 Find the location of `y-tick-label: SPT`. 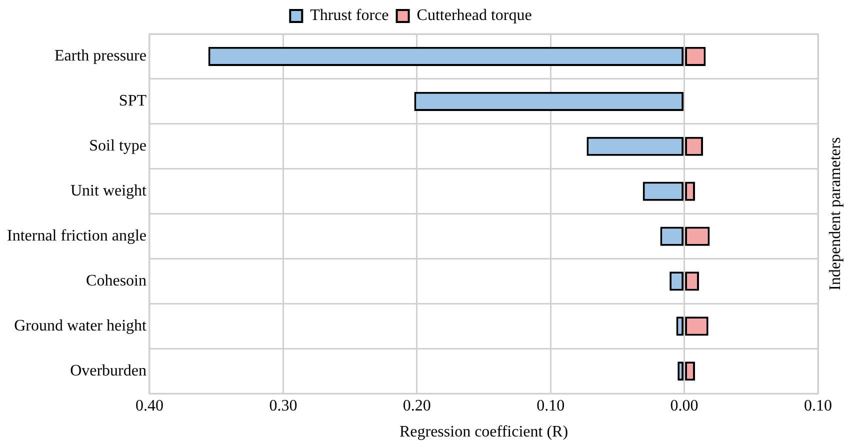

y-tick-label: SPT is located at coordinates (132, 101).